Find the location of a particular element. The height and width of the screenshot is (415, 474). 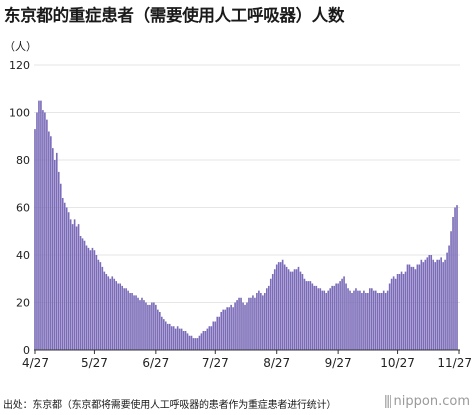

x-tick-label: 4/27 is located at coordinates (35, 363).